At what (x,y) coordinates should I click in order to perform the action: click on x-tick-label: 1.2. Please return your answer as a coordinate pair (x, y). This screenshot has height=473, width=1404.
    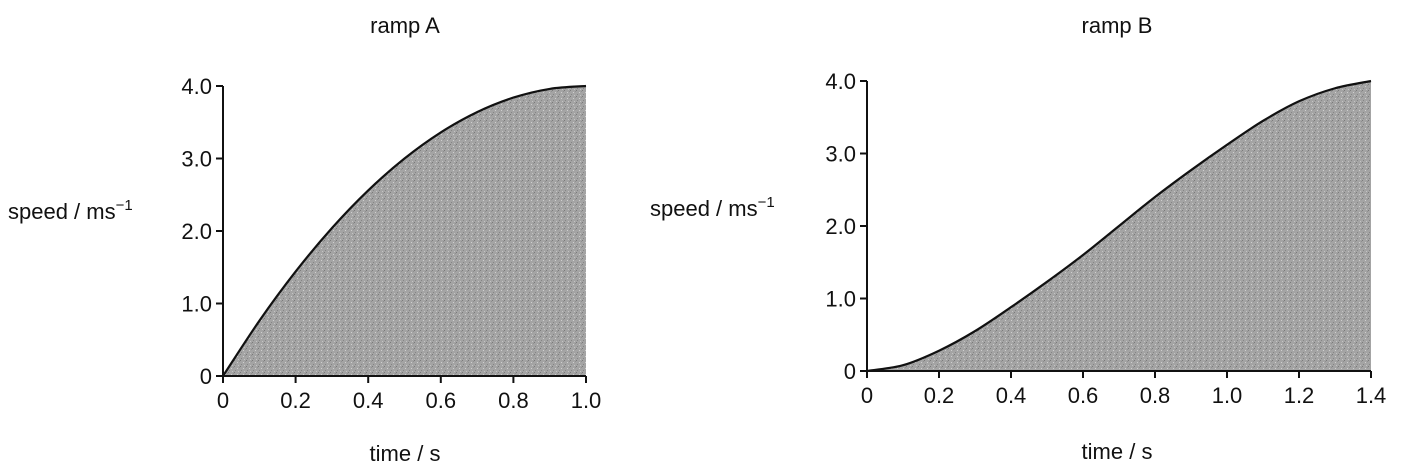
    Looking at the image, I should click on (1299, 395).